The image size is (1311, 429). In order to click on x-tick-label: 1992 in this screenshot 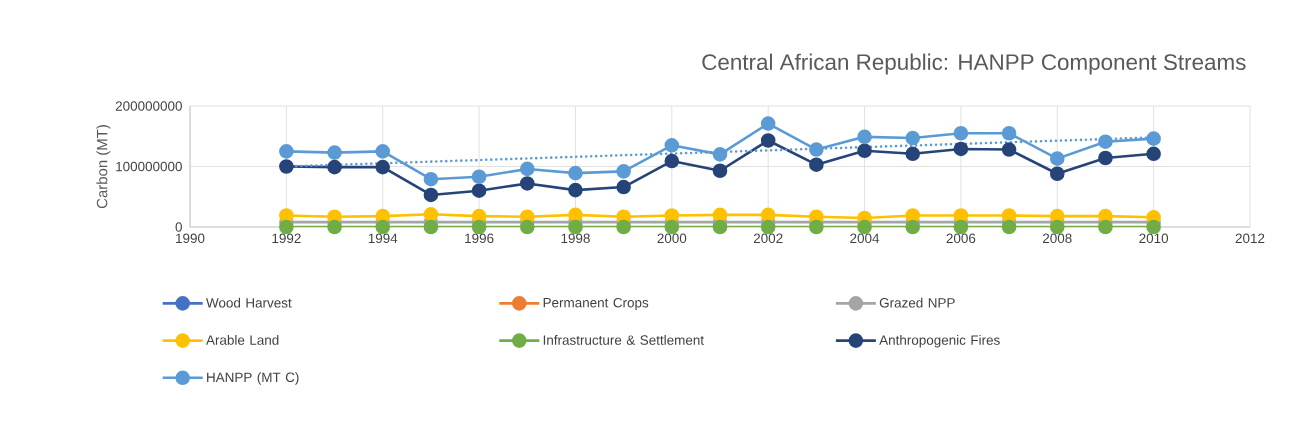, I will do `click(286, 238)`.